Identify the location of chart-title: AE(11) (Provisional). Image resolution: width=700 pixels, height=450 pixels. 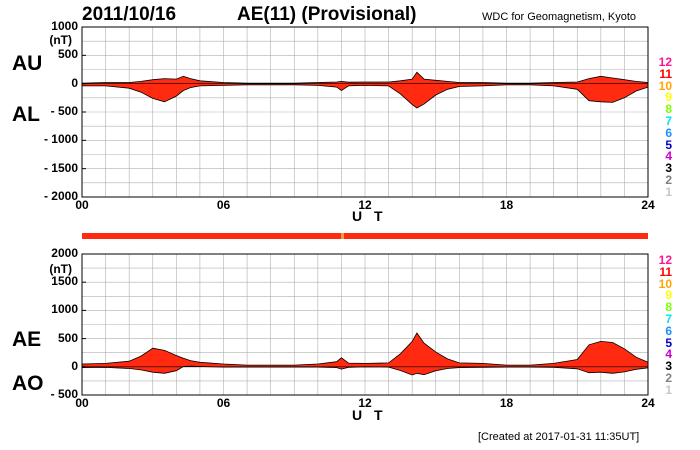
(327, 14).